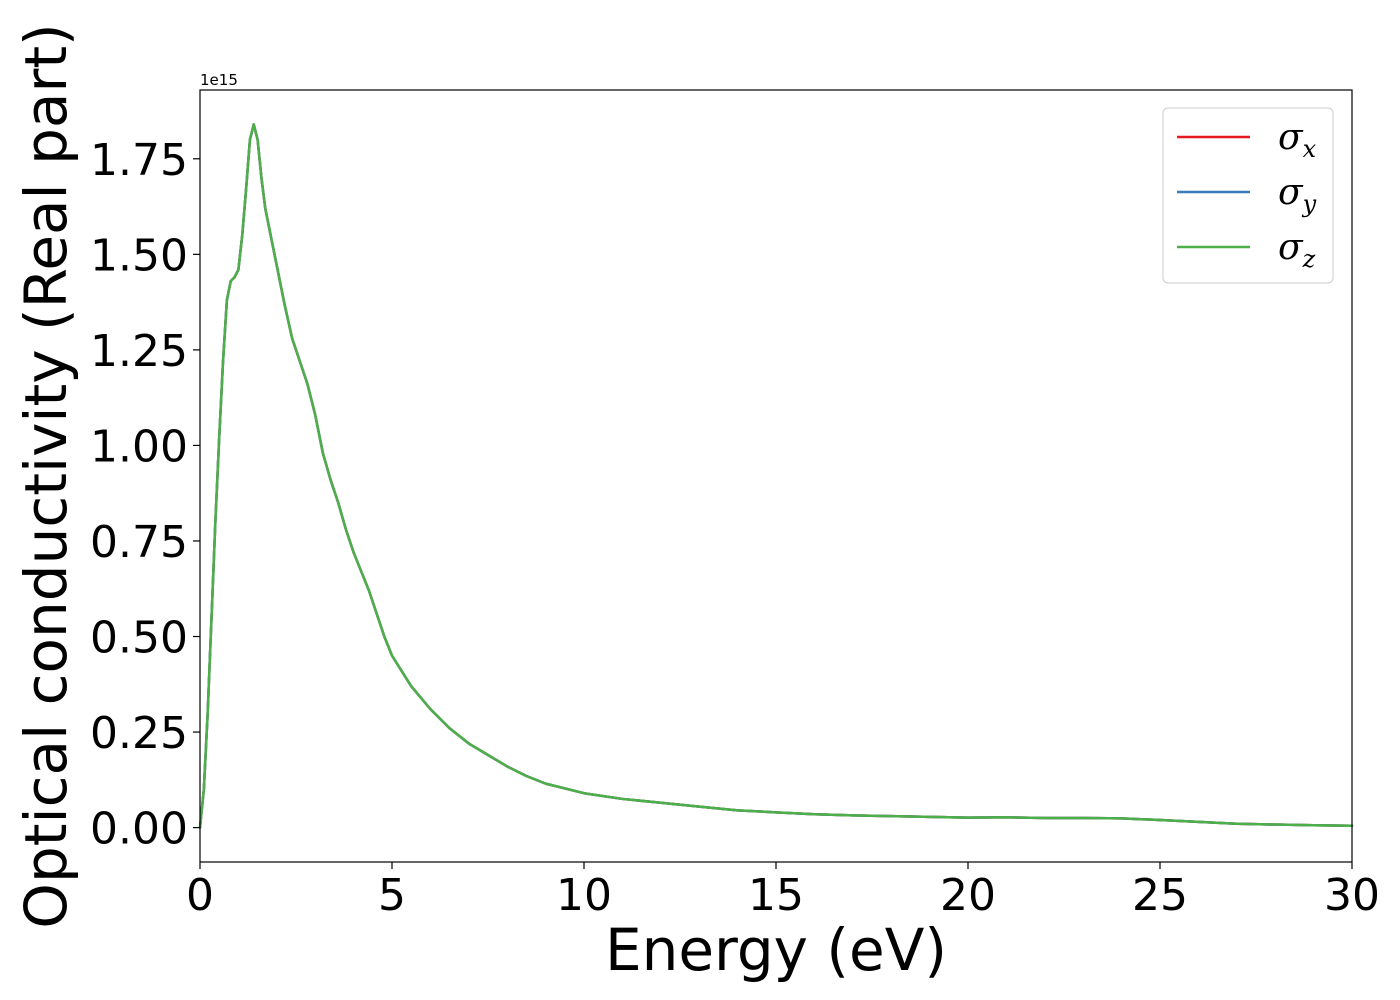 This screenshot has height=1000, width=1400. What do you see at coordinates (584, 895) in the screenshot?
I see `x-tick-label: 10` at bounding box center [584, 895].